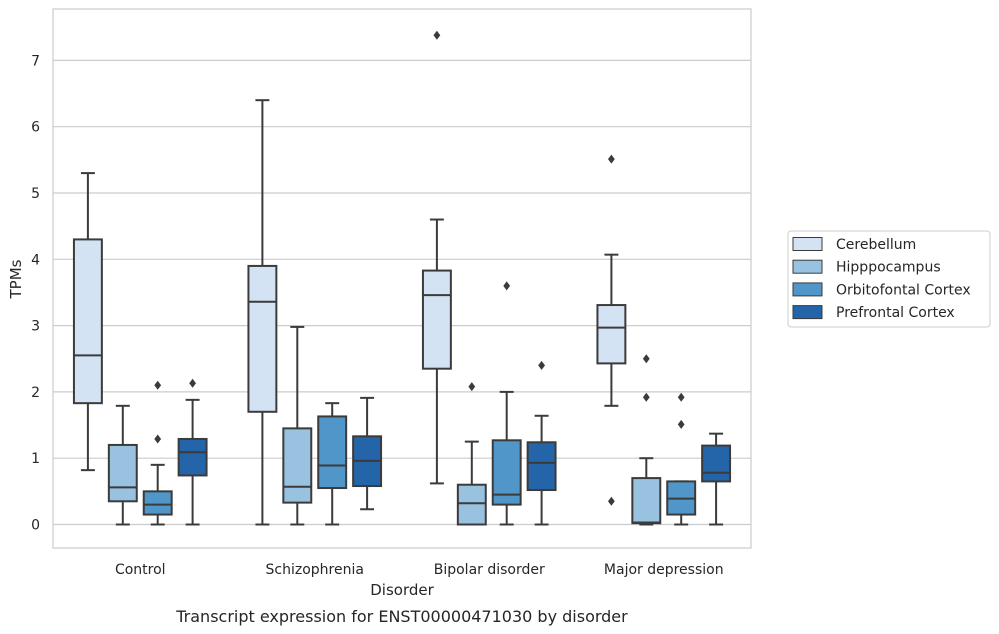 Image resolution: width=999 pixels, height=634 pixels. I want to click on x-tick-label: Schizophrenia, so click(315, 570).